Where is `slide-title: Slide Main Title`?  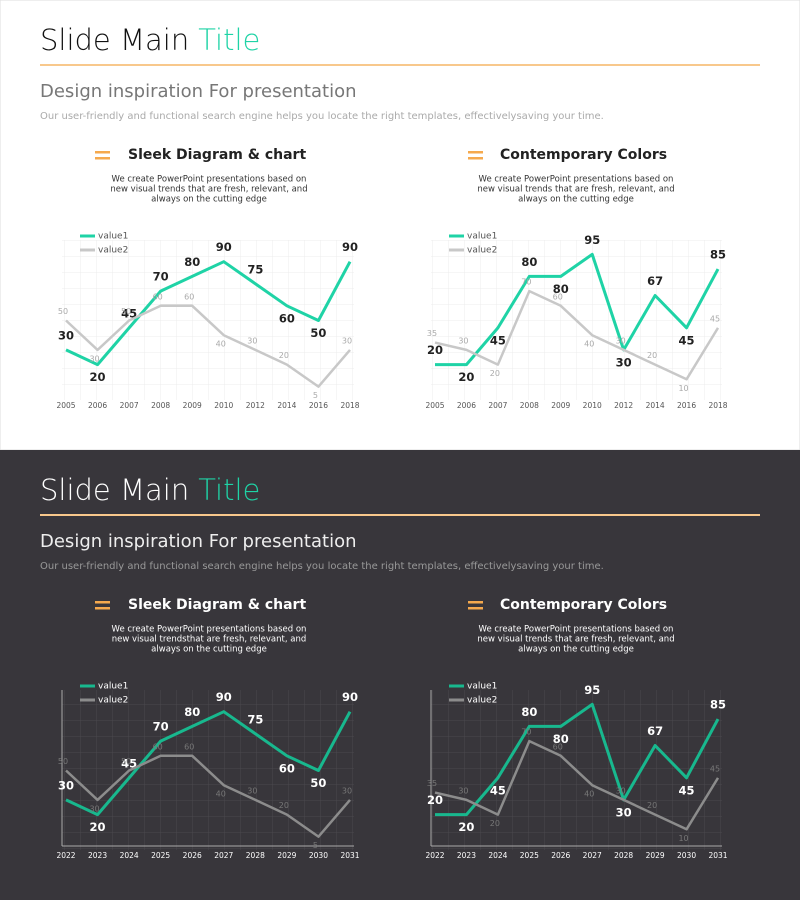
slide-title: Slide Main Title is located at coordinates (150, 40).